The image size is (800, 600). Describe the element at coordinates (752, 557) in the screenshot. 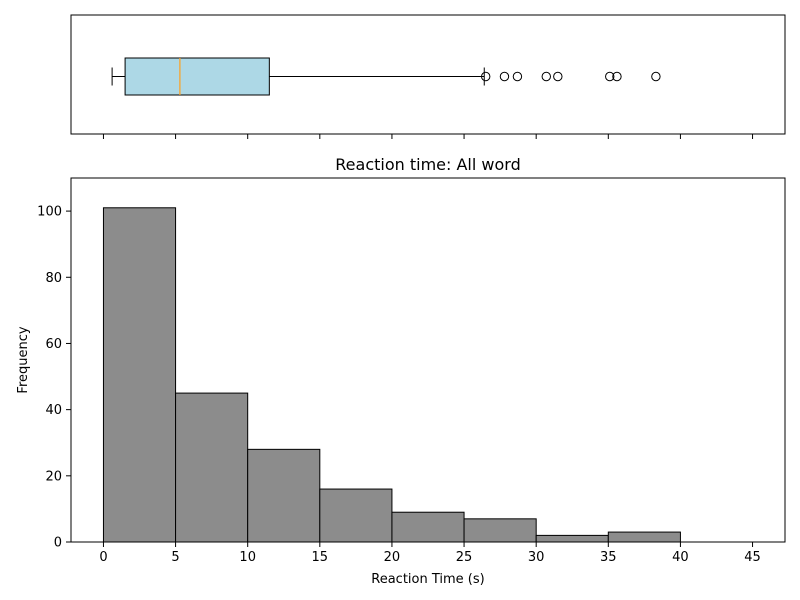

I see `x-tick-label: 45` at that location.